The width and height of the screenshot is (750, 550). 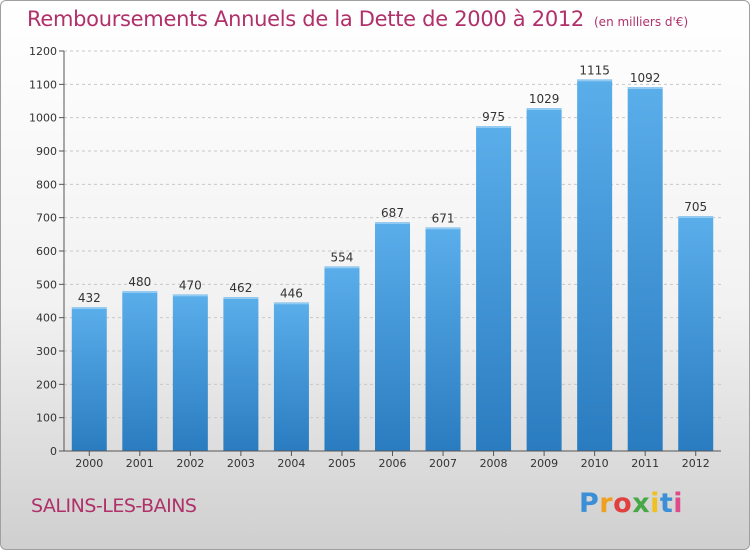 What do you see at coordinates (43, 51) in the screenshot?
I see `y-tick-label: 1200` at bounding box center [43, 51].